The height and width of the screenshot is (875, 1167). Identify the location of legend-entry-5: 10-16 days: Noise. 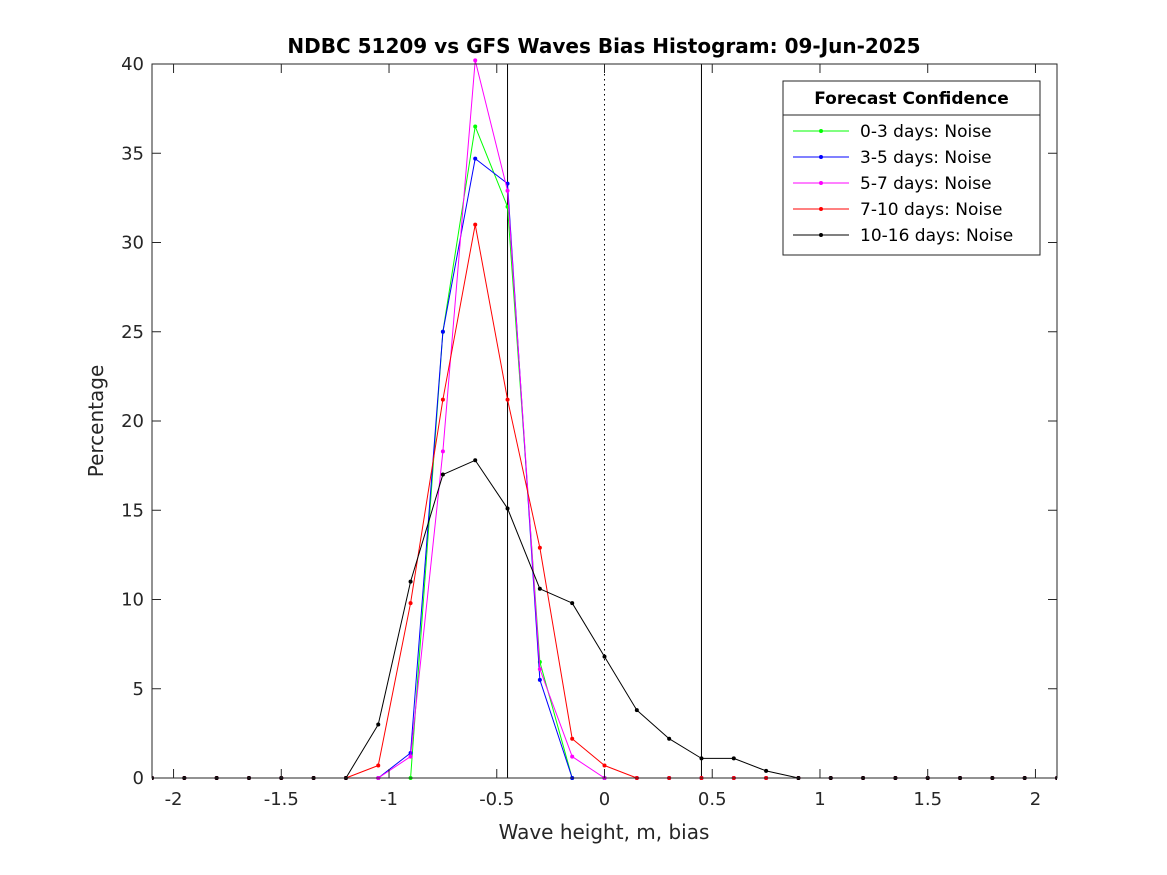
(936, 236).